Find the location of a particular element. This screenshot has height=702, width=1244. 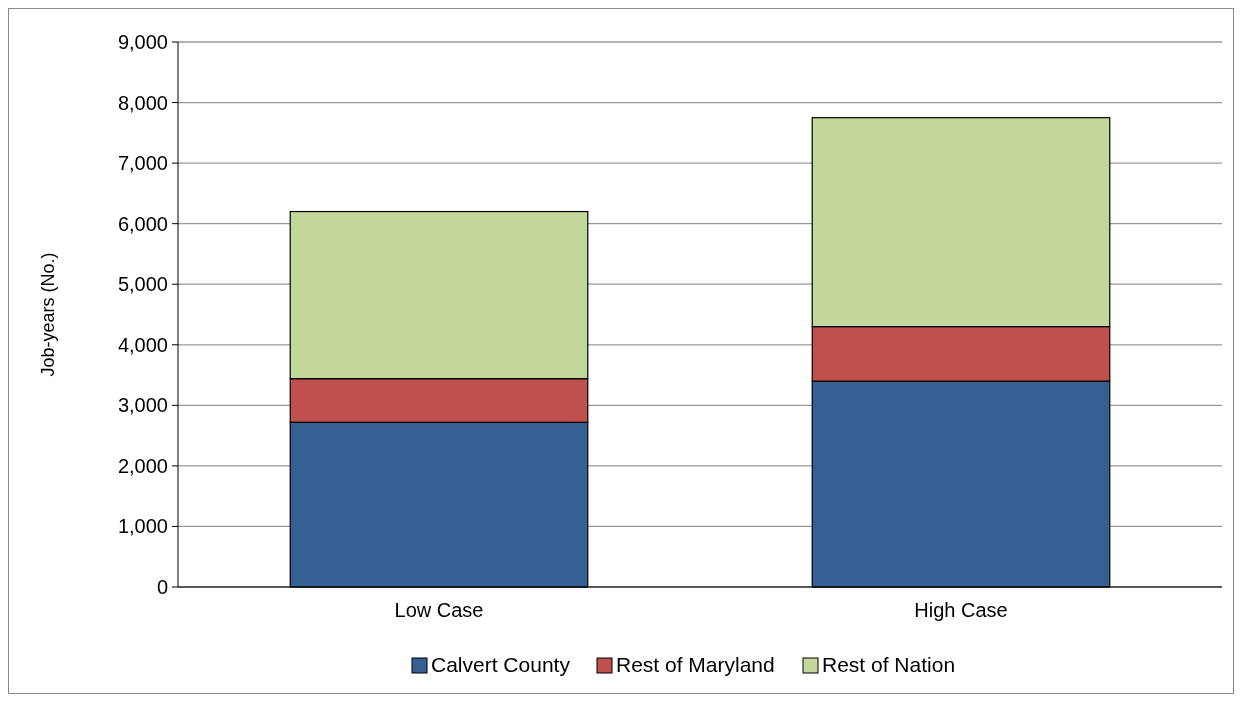

x-tick-label: High Case is located at coordinates (961, 610).